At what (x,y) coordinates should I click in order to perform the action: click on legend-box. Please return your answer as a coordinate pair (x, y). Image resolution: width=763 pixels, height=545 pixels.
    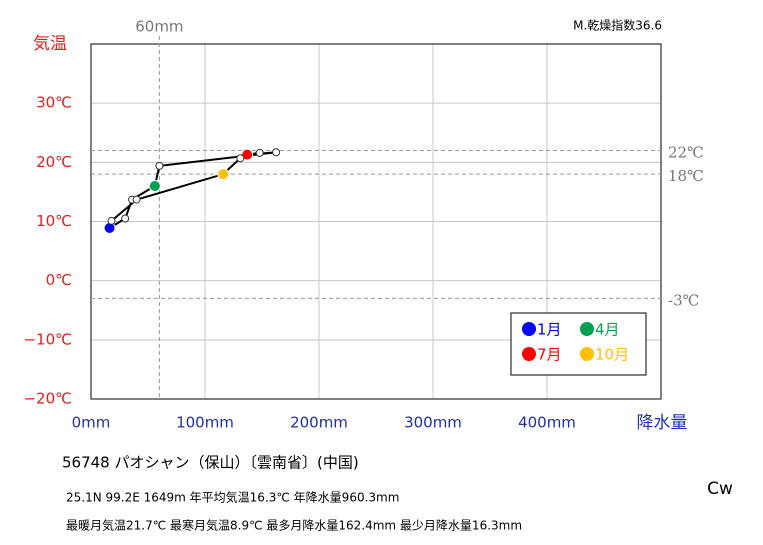
    Looking at the image, I should click on (578, 344).